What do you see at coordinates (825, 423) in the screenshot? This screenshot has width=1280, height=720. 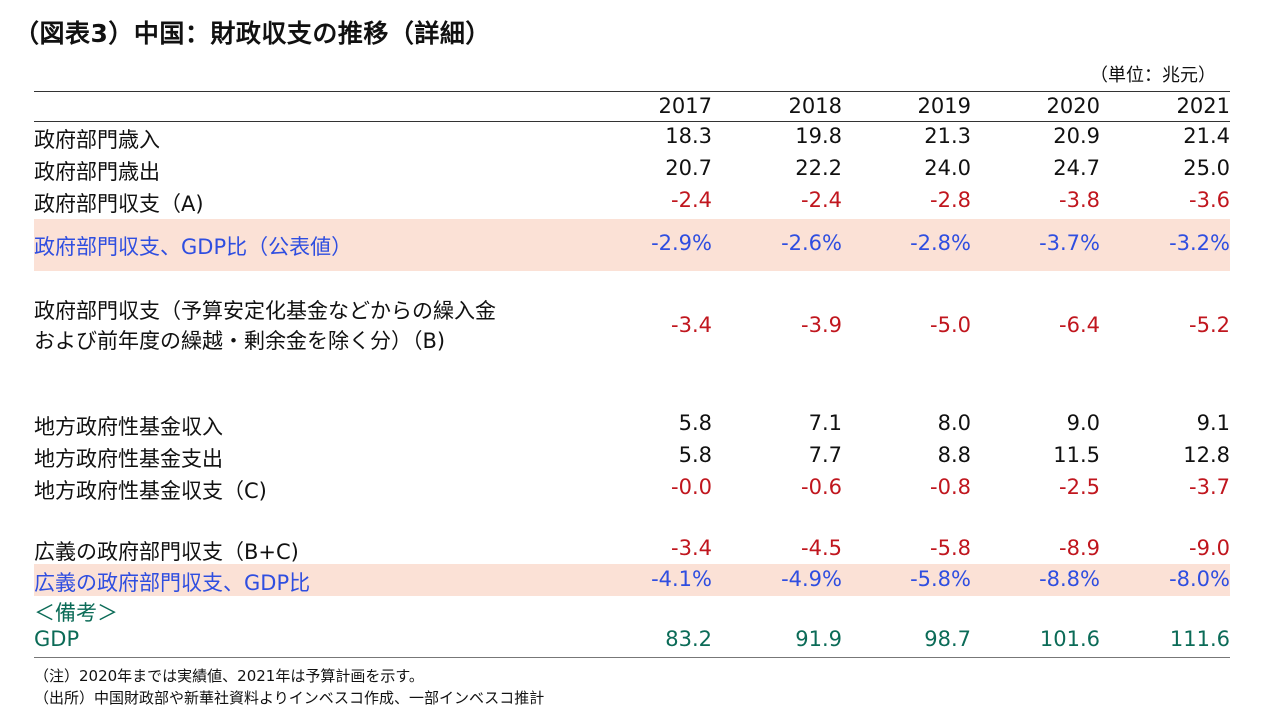 I see `cell-value: 7.1` at bounding box center [825, 423].